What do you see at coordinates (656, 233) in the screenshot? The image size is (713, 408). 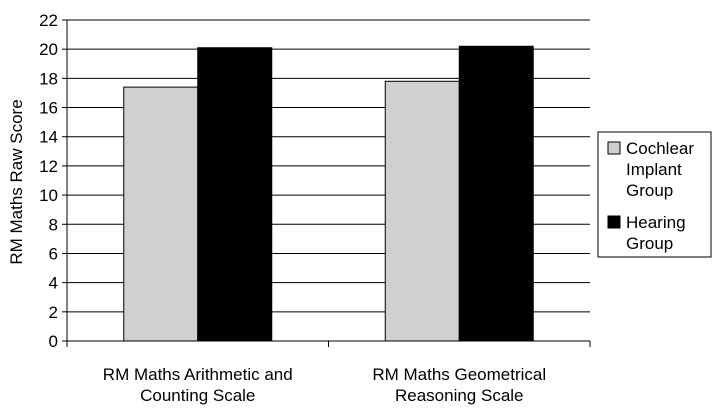 I see `legend-label: Hearing Group` at bounding box center [656, 233].